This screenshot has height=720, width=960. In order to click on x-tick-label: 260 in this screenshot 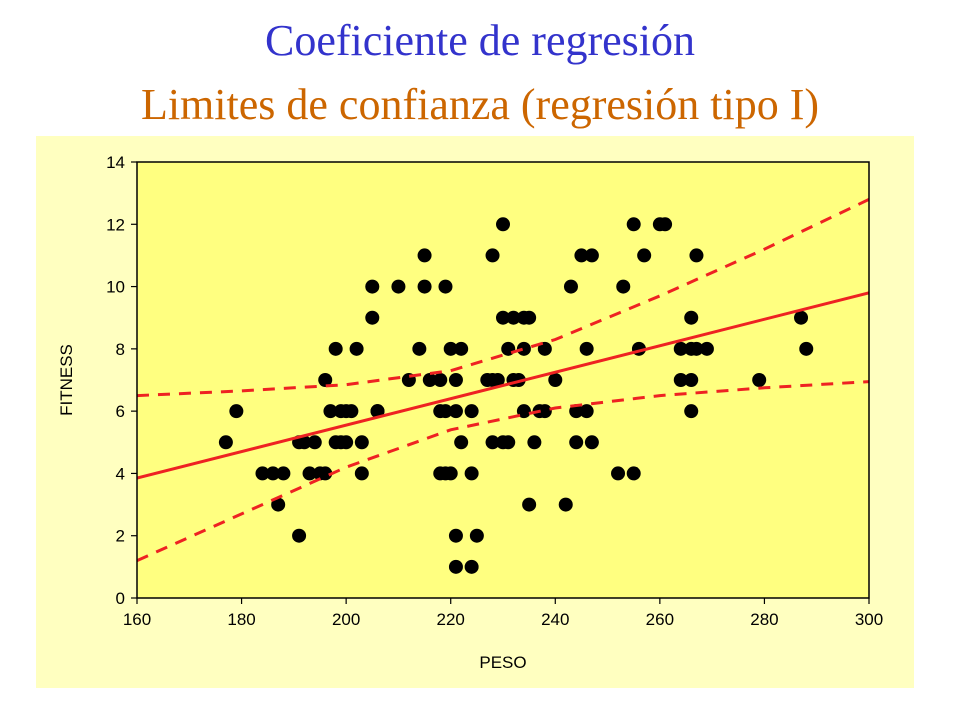, I will do `click(660, 619)`.